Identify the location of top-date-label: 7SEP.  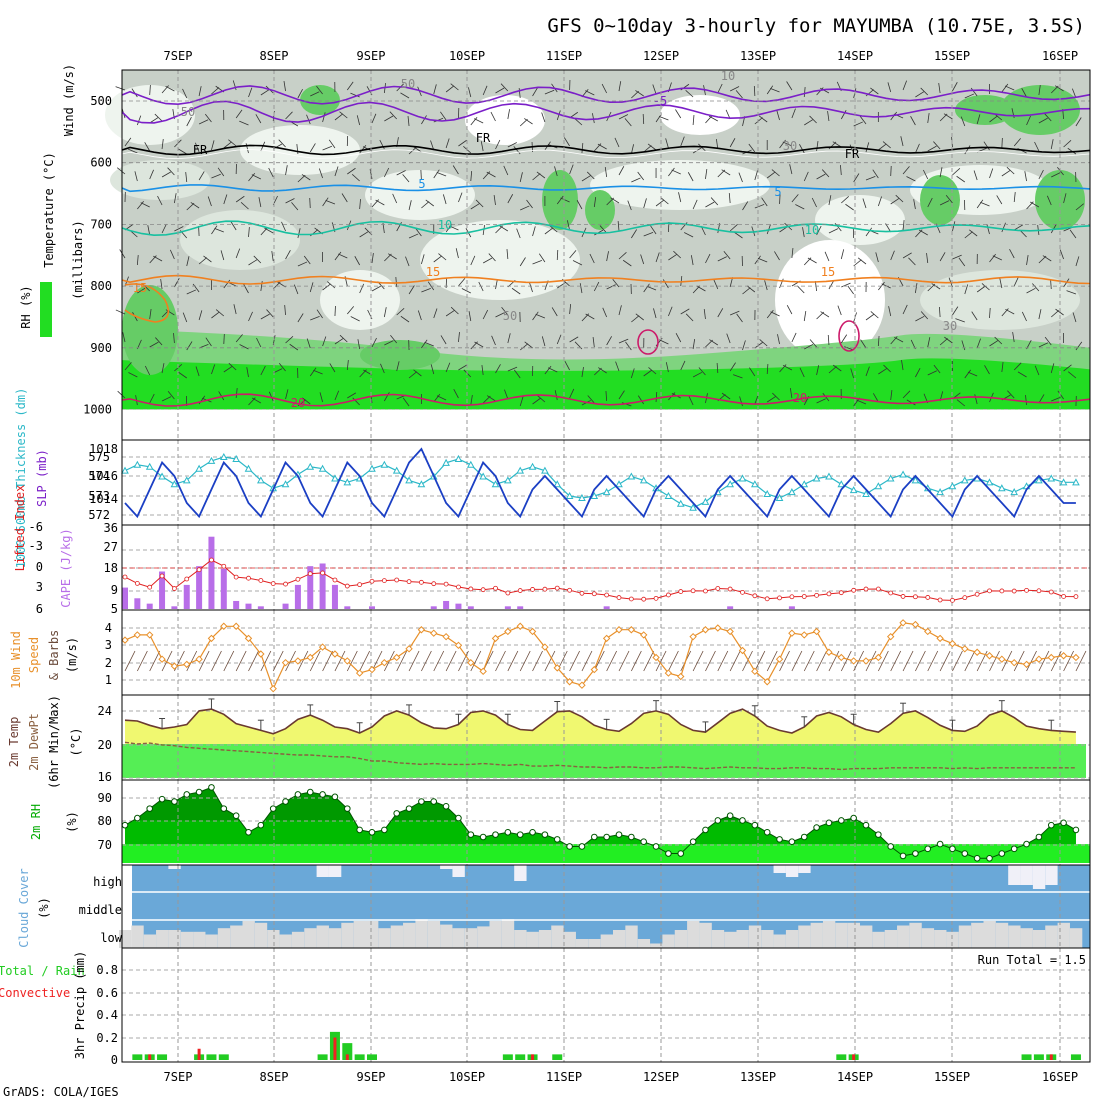
(178, 56).